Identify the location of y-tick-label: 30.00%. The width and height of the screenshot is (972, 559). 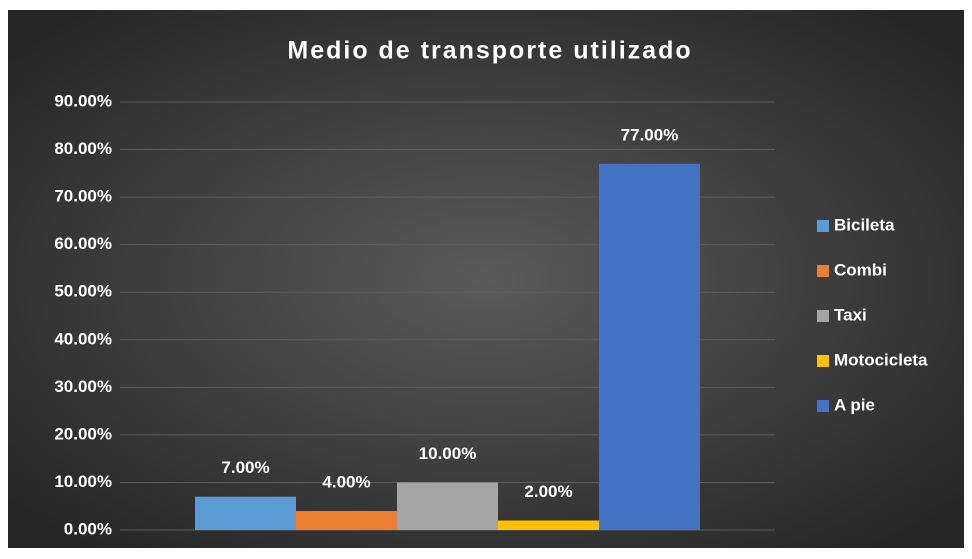
(83, 386).